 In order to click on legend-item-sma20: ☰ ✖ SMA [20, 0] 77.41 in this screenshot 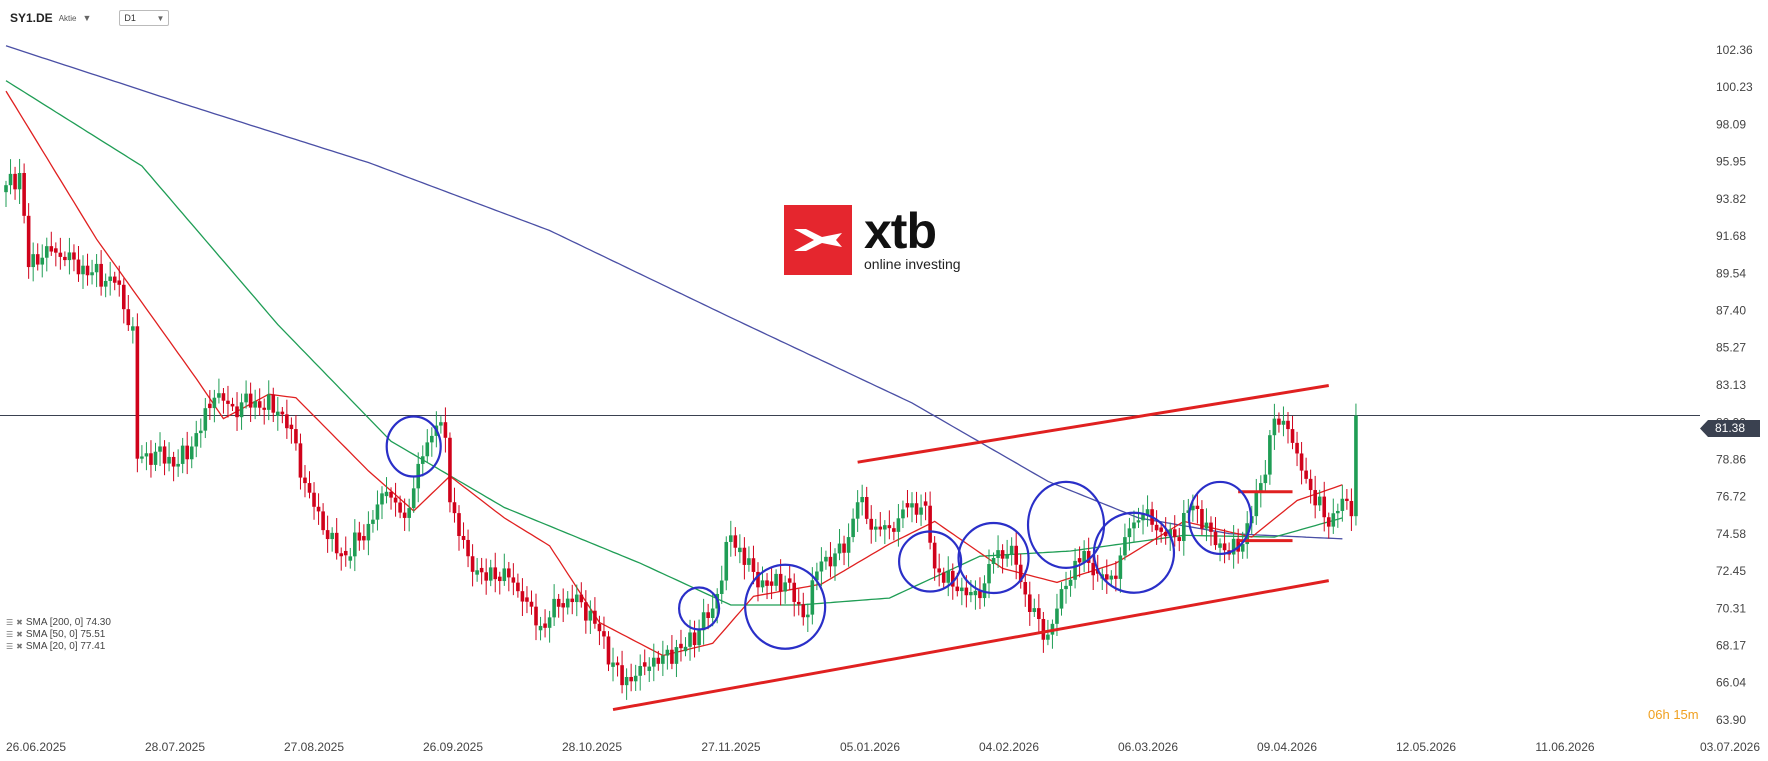, I will do `click(58, 646)`.